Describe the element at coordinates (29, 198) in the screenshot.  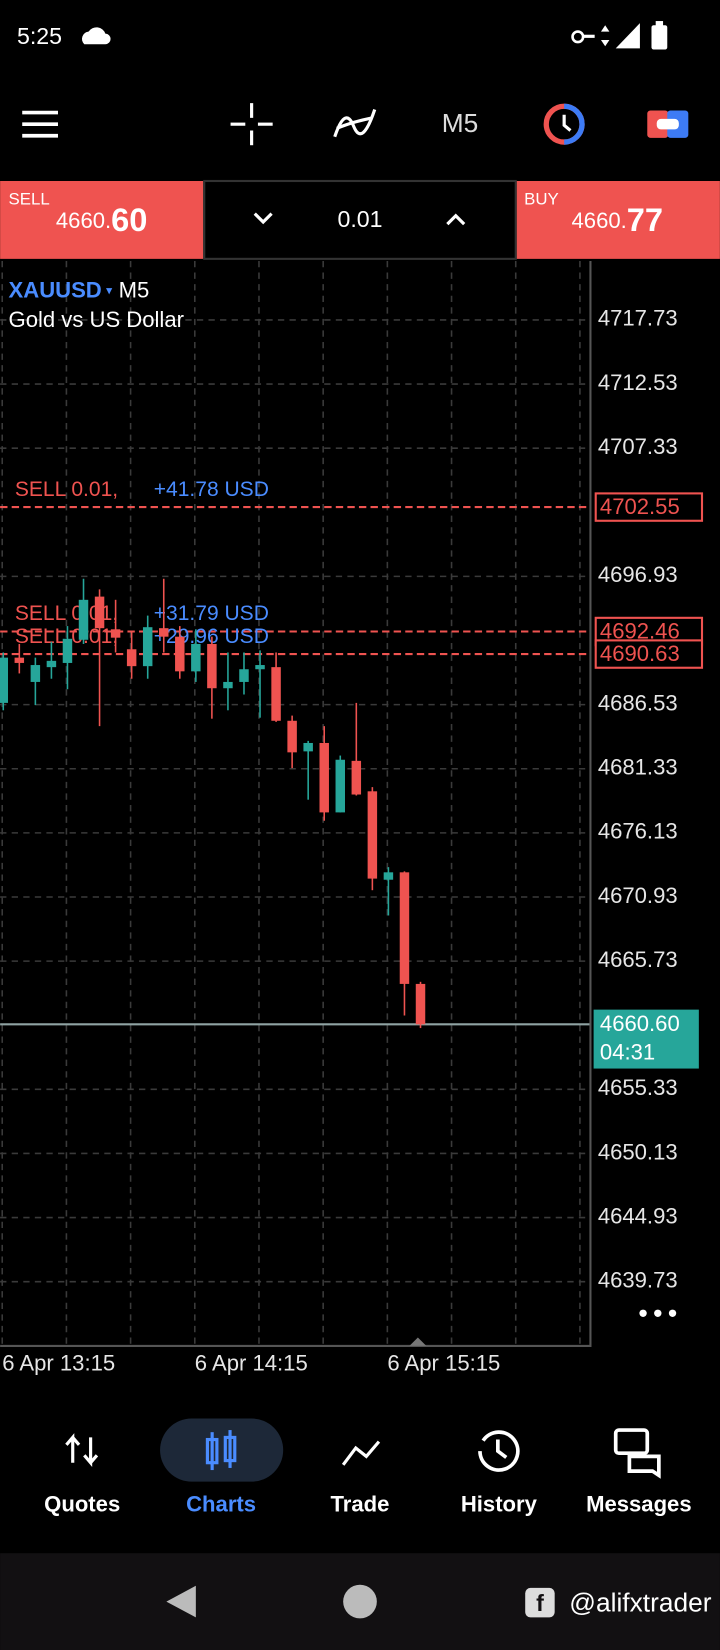
I see `sell-label: SELL` at that location.